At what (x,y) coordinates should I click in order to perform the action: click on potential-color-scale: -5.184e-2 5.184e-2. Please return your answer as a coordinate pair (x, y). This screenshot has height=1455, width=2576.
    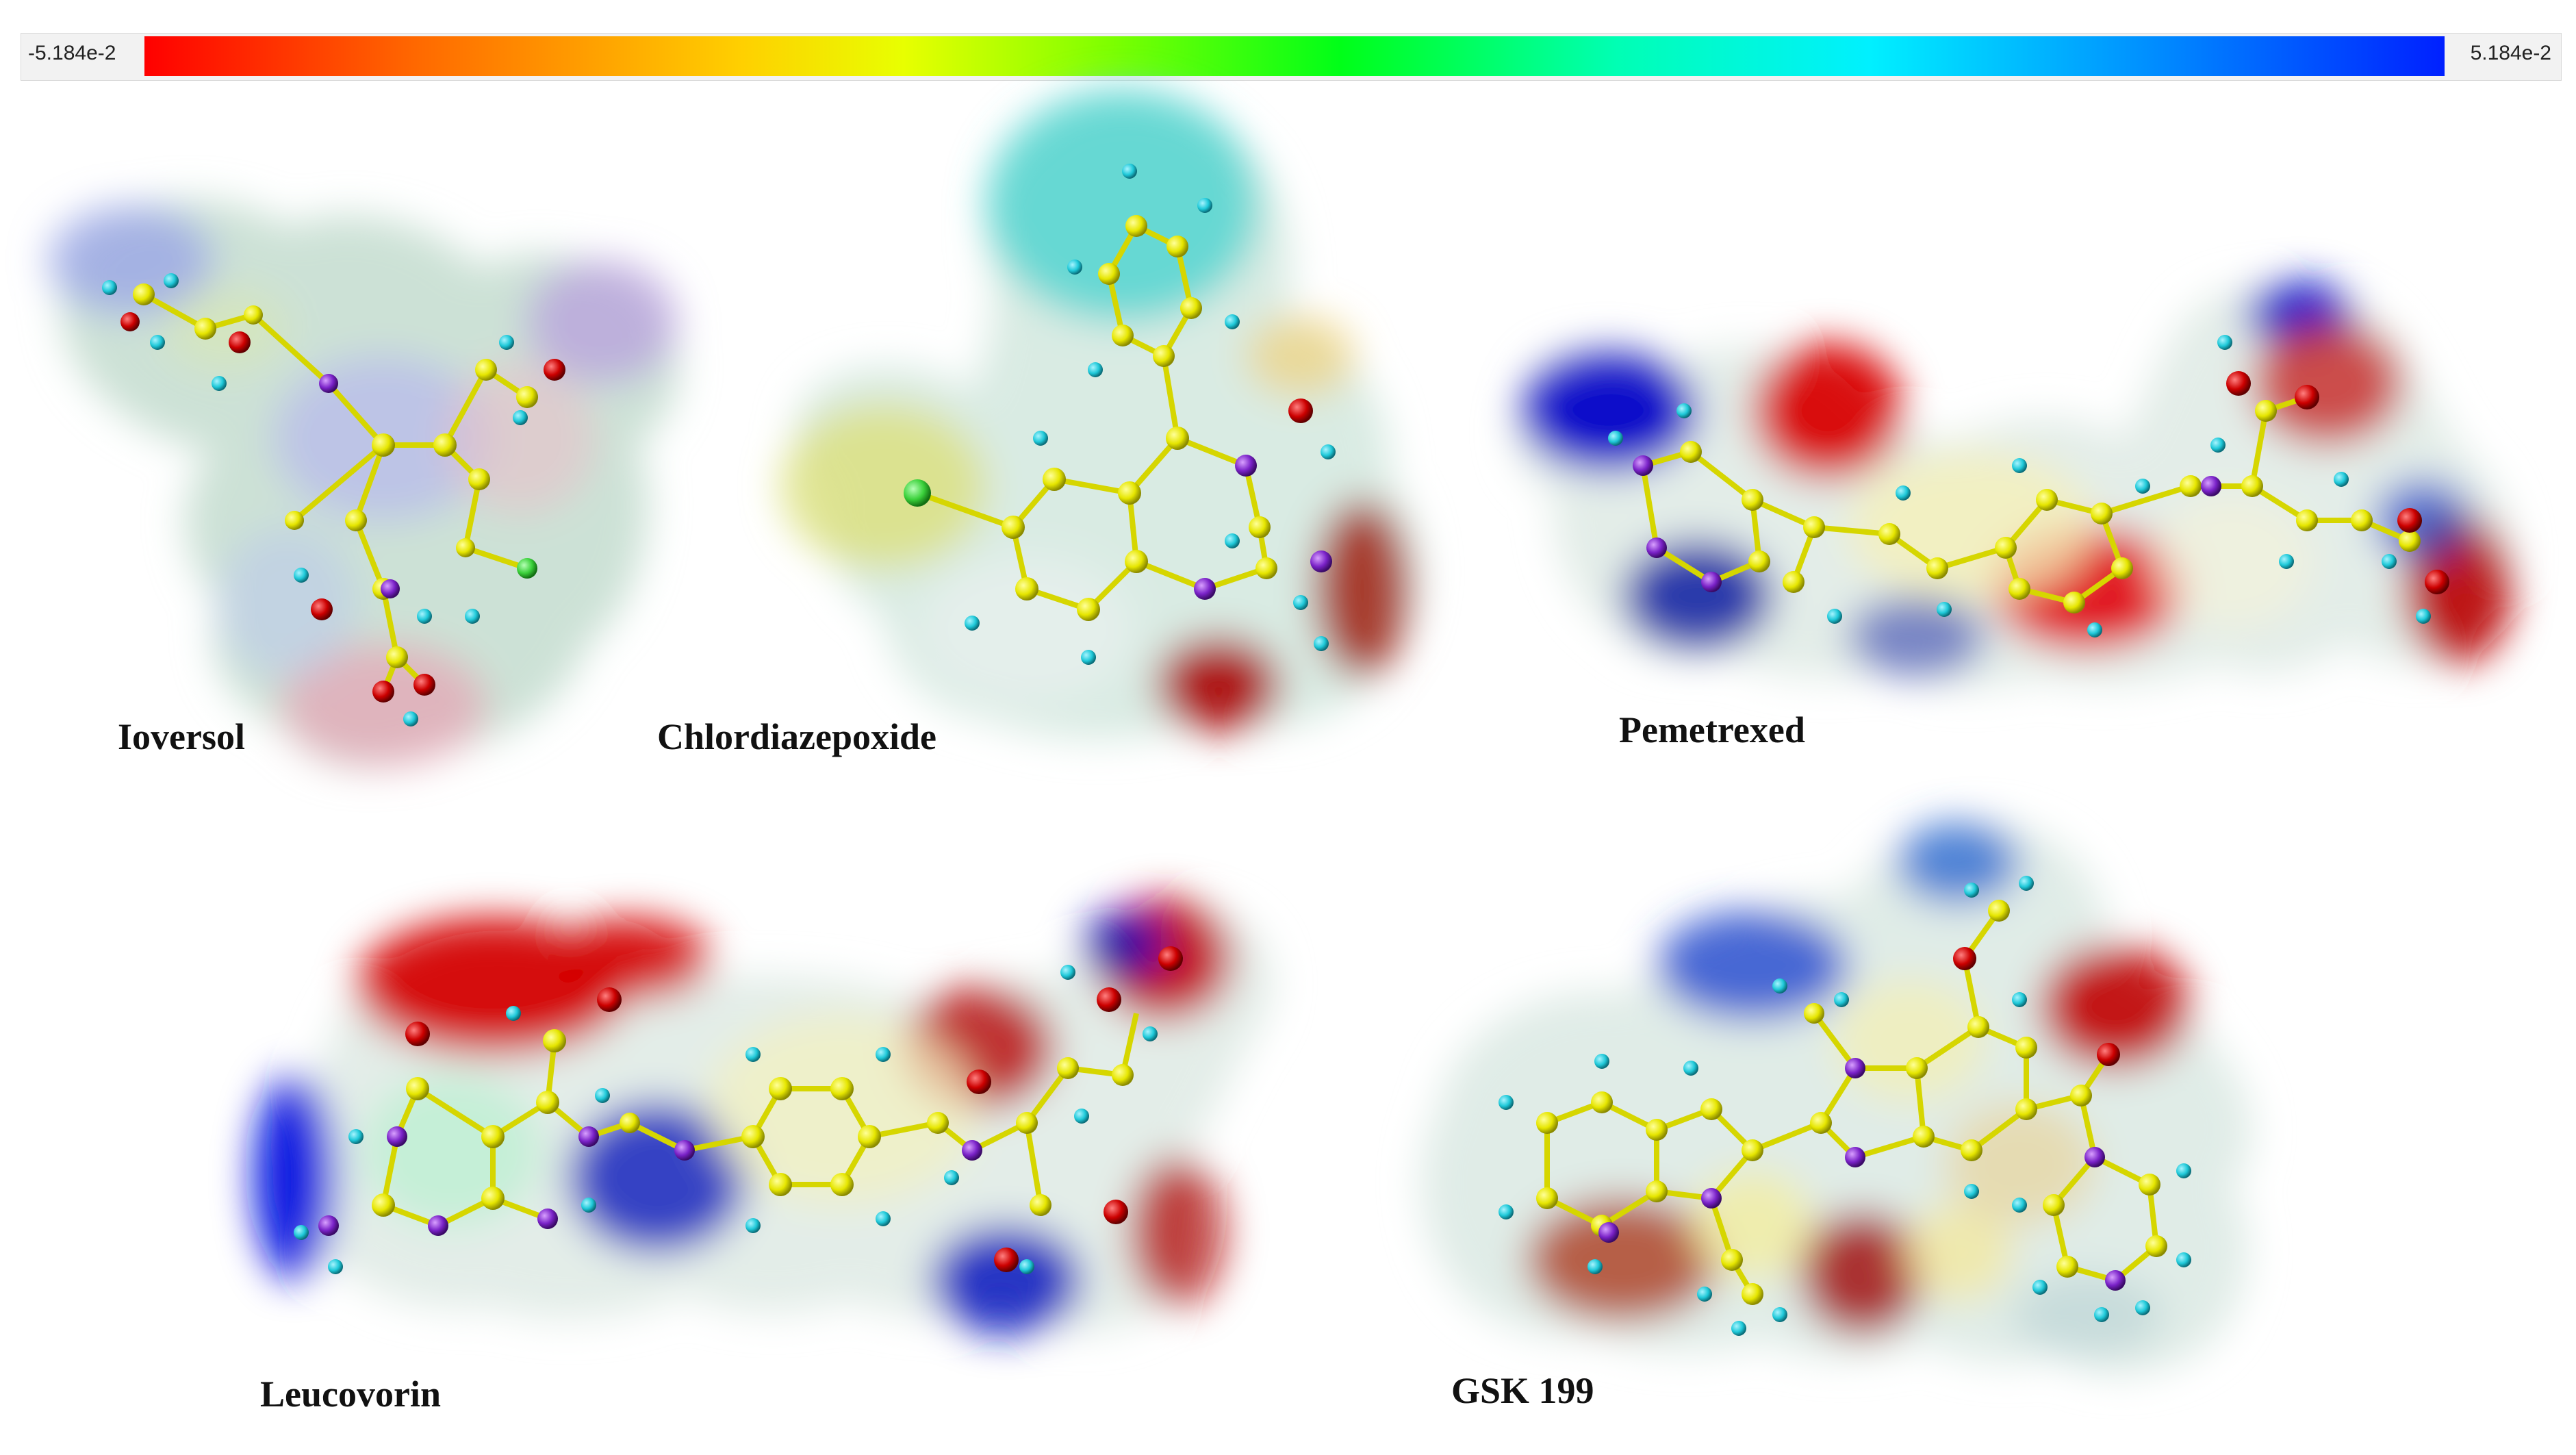
    Looking at the image, I should click on (1291, 57).